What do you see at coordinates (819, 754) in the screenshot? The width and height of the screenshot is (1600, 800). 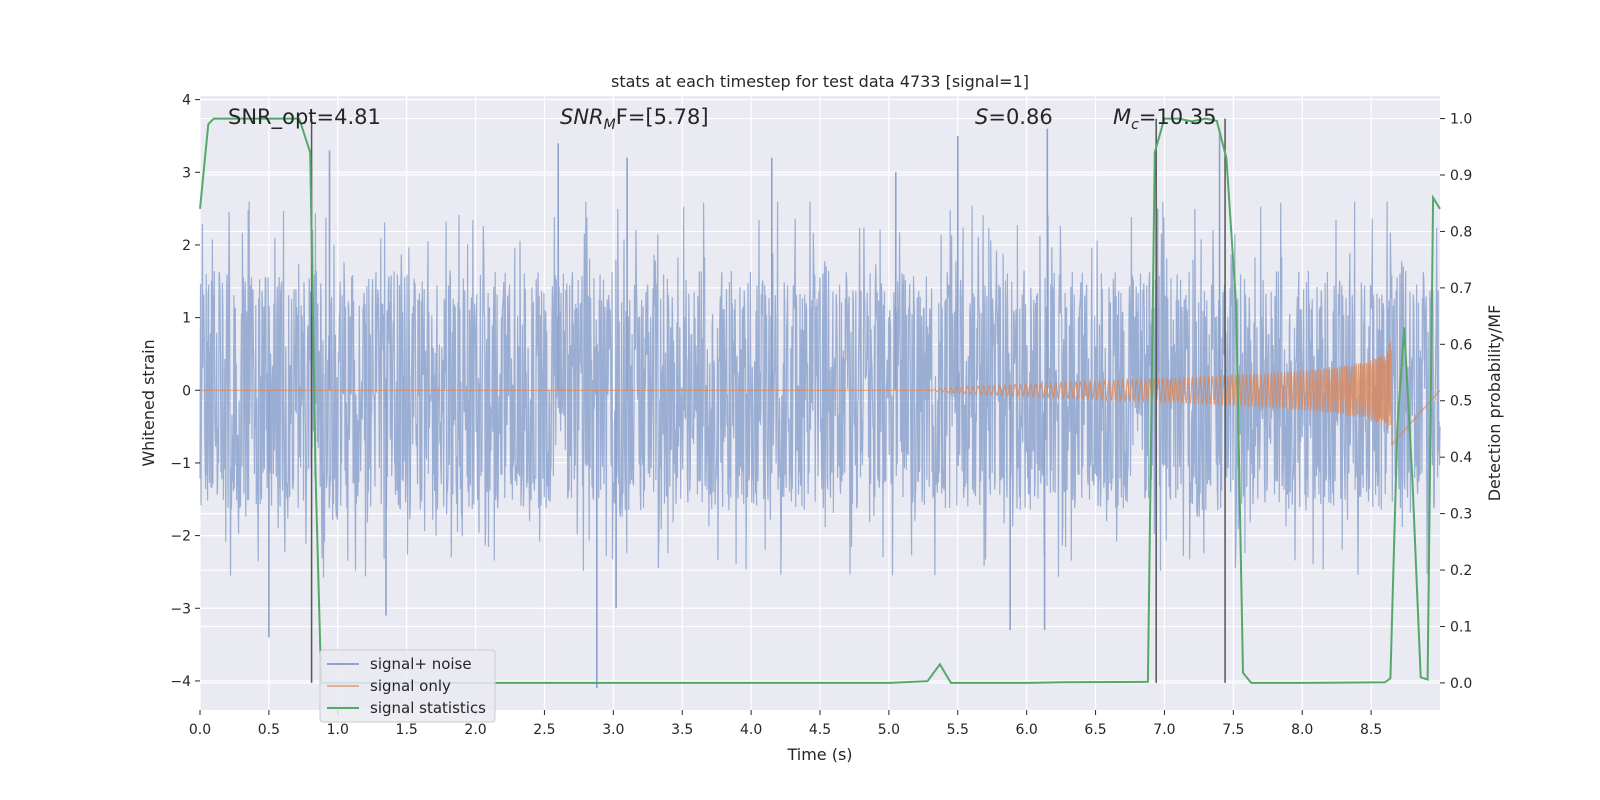 I see `x-axis-label: Time (s)` at bounding box center [819, 754].